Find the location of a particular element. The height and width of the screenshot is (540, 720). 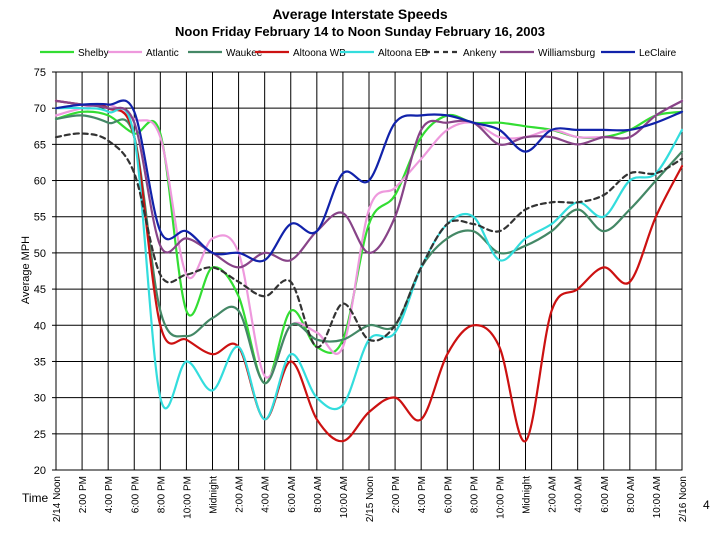

y-tick-label: 60 is located at coordinates (40, 182).